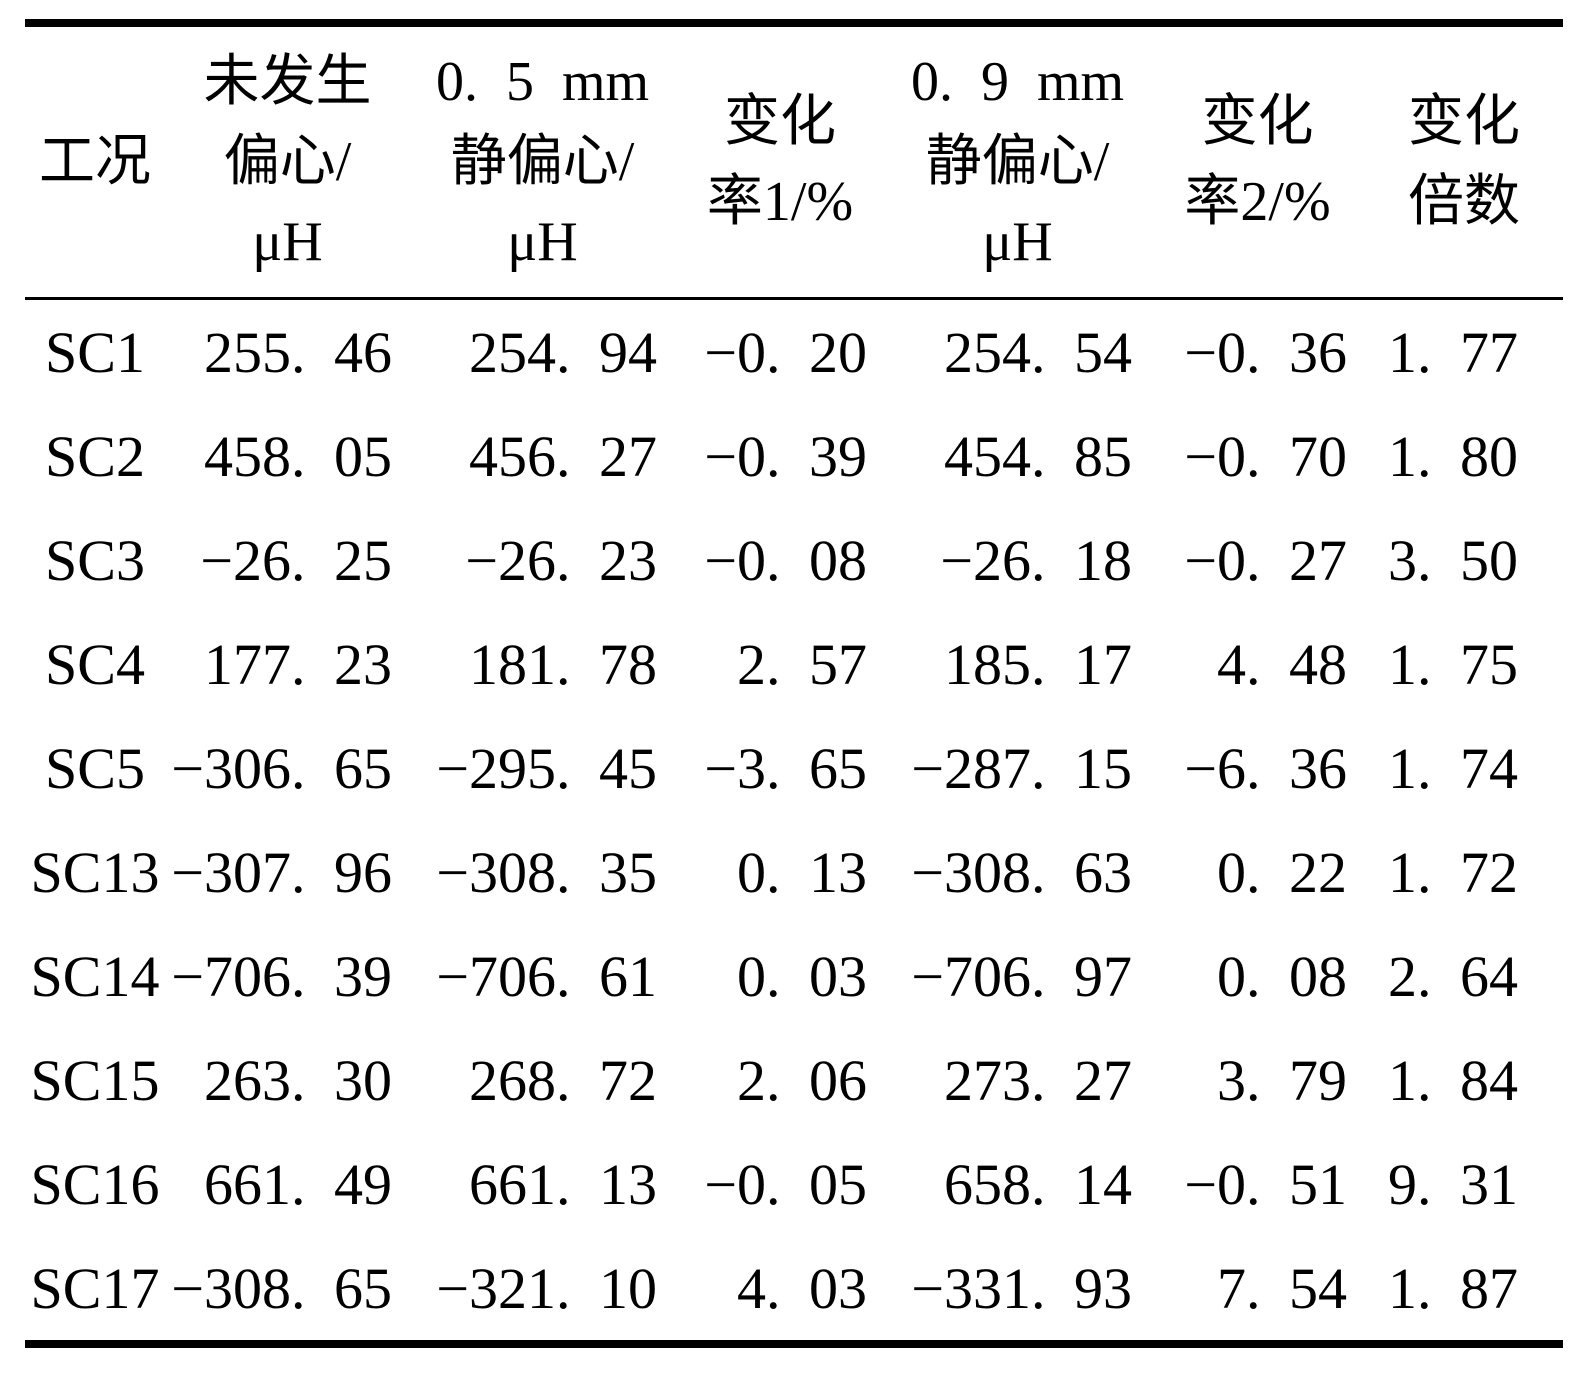 This screenshot has width=1588, height=1374. Describe the element at coordinates (298, 664) in the screenshot. I see `value-cell: 177. 23` at that location.